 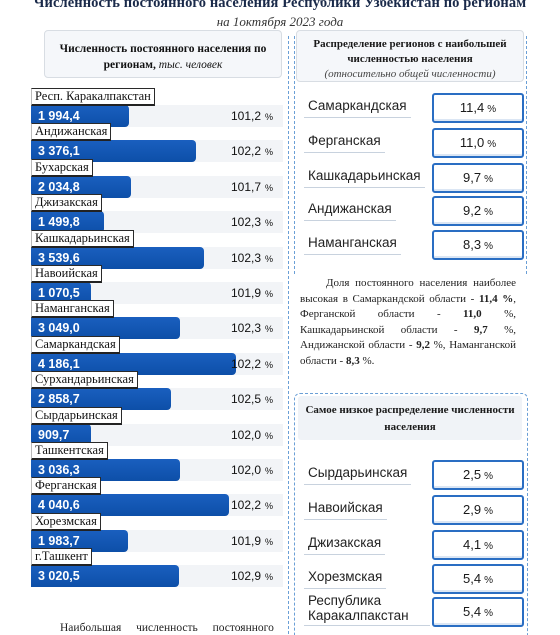 I want to click on ranked-region-name: Кашкадарьинская, so click(x=364, y=176).